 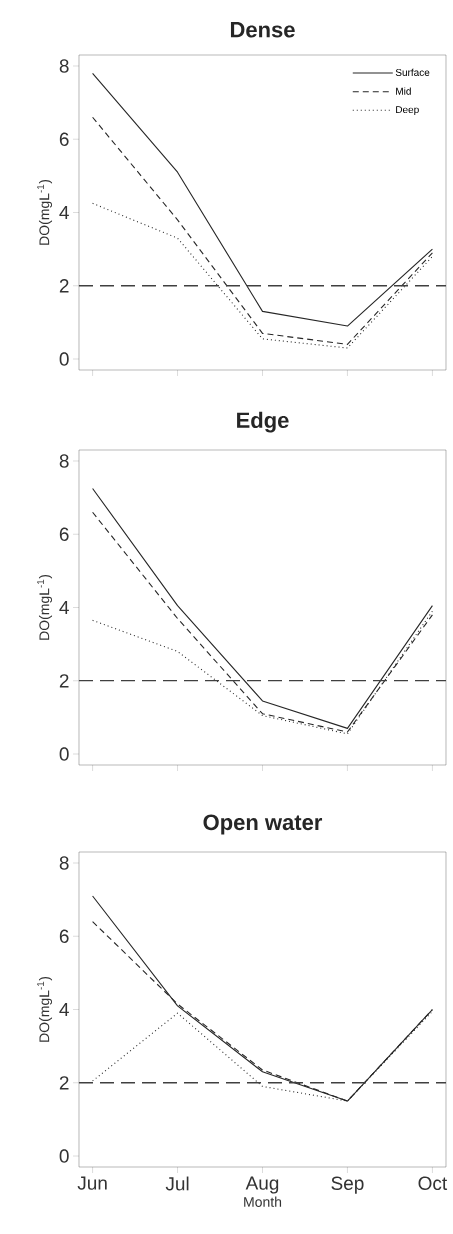 What do you see at coordinates (347, 1185) in the screenshot?
I see `x-tick-label: Sep` at bounding box center [347, 1185].